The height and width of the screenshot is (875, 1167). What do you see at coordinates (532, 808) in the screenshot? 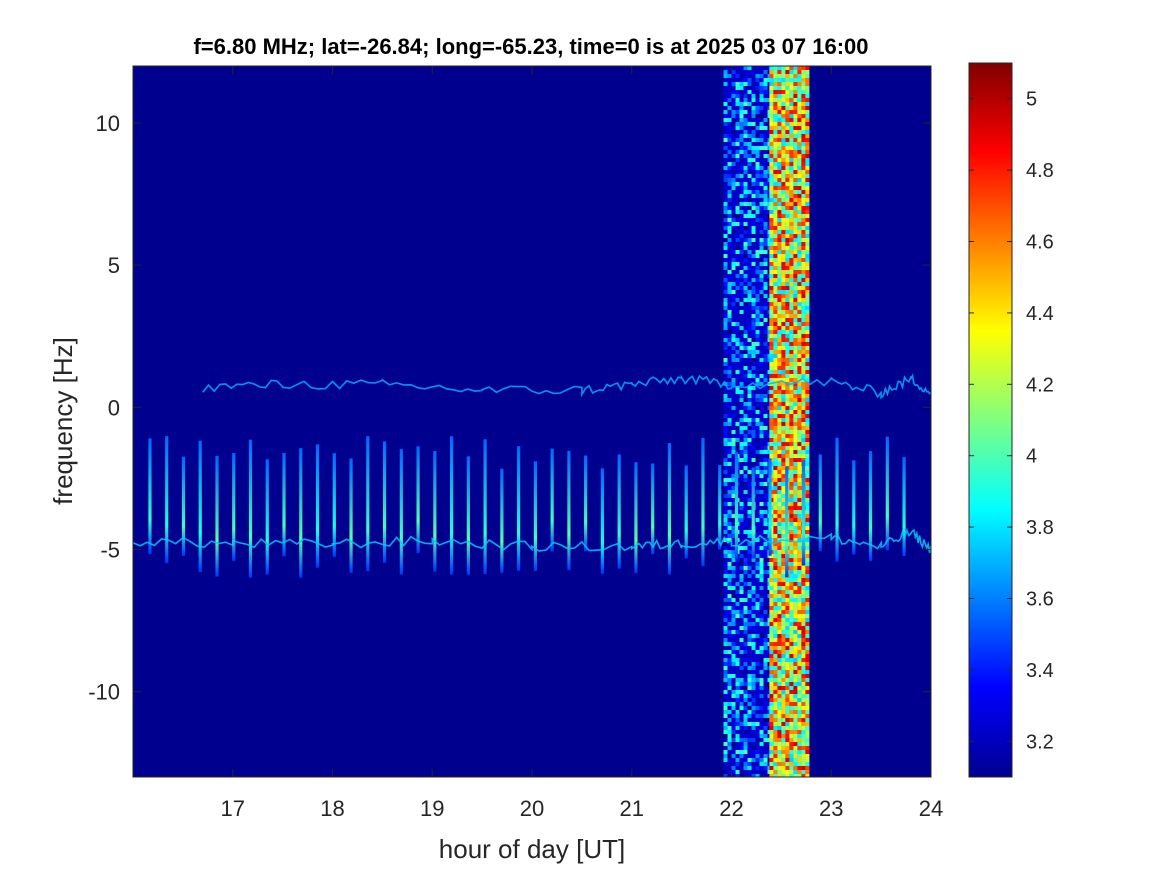
I see `x-tick-label: 20` at bounding box center [532, 808].